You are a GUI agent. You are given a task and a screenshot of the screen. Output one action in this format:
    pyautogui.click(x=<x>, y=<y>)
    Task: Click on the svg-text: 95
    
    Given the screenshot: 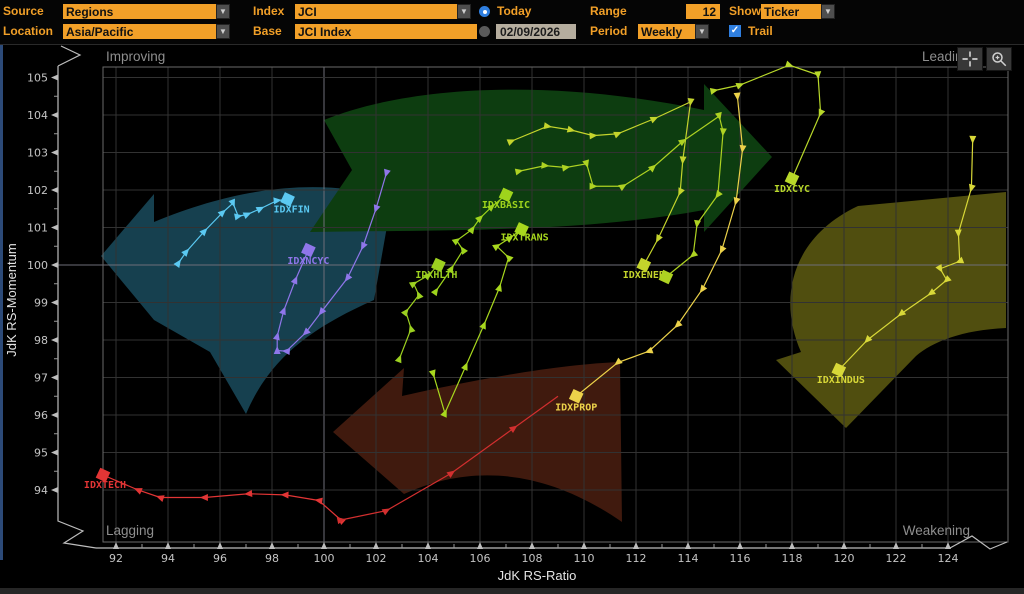 What is the action you would take?
    pyautogui.click(x=41, y=453)
    